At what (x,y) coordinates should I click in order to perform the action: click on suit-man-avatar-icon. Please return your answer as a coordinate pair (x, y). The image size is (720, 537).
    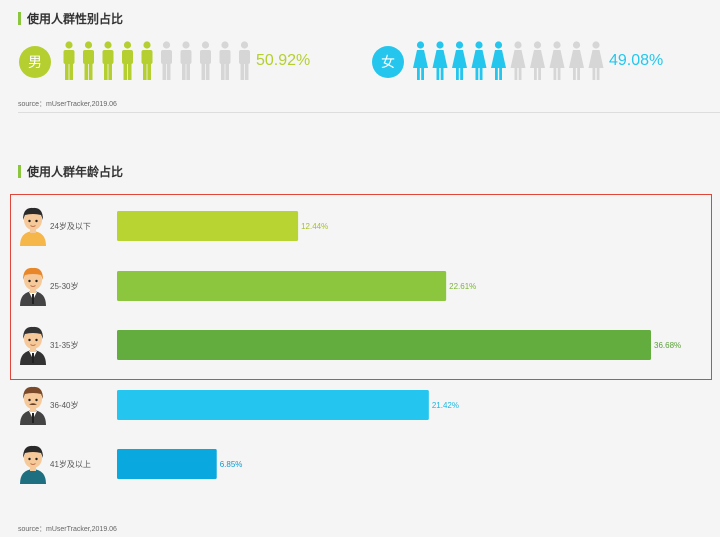
    Looking at the image, I should click on (33, 345).